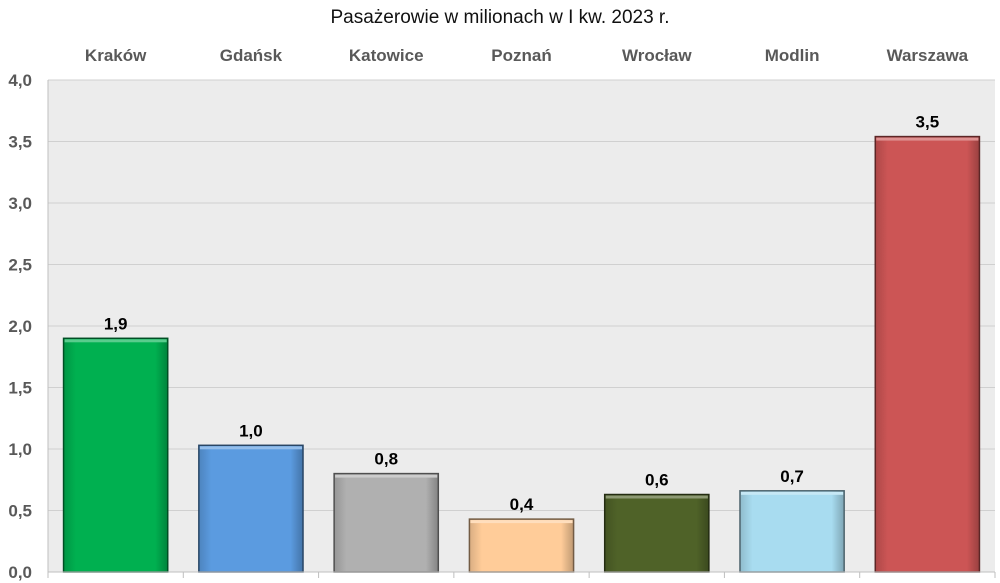 The image size is (1000, 583). Describe the element at coordinates (20, 203) in the screenshot. I see `y-tick-label: 3,0` at that location.